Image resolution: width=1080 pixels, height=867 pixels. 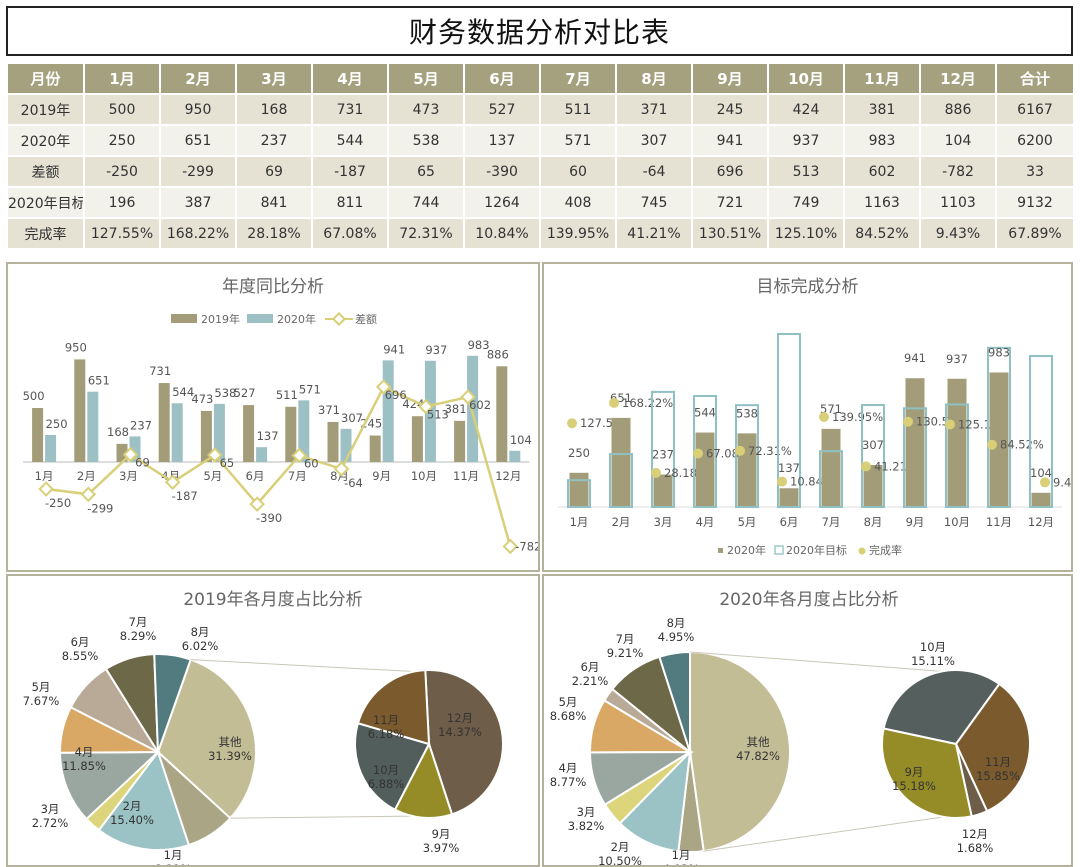 I want to click on label-2020: 983, so click(x=479, y=345).